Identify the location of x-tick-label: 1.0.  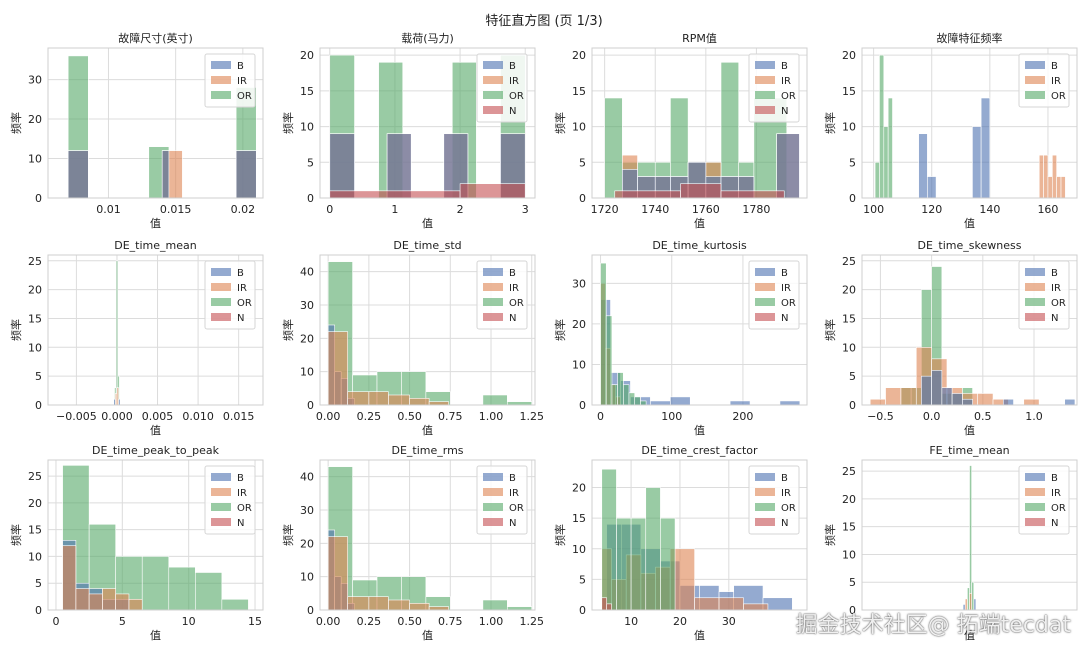
(1034, 416).